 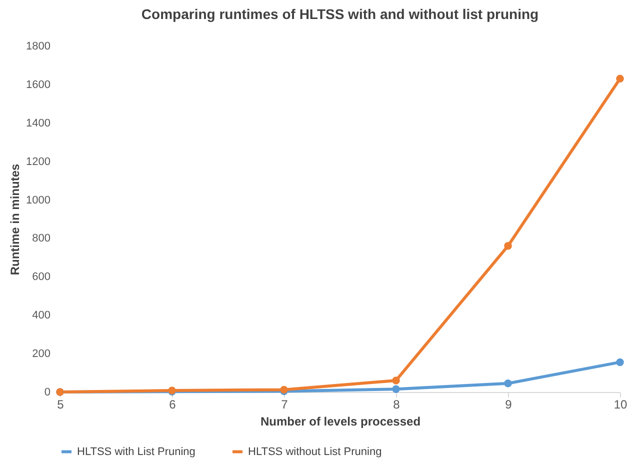 What do you see at coordinates (136, 452) in the screenshot?
I see `legend-label: HLTSS with List Pruning` at bounding box center [136, 452].